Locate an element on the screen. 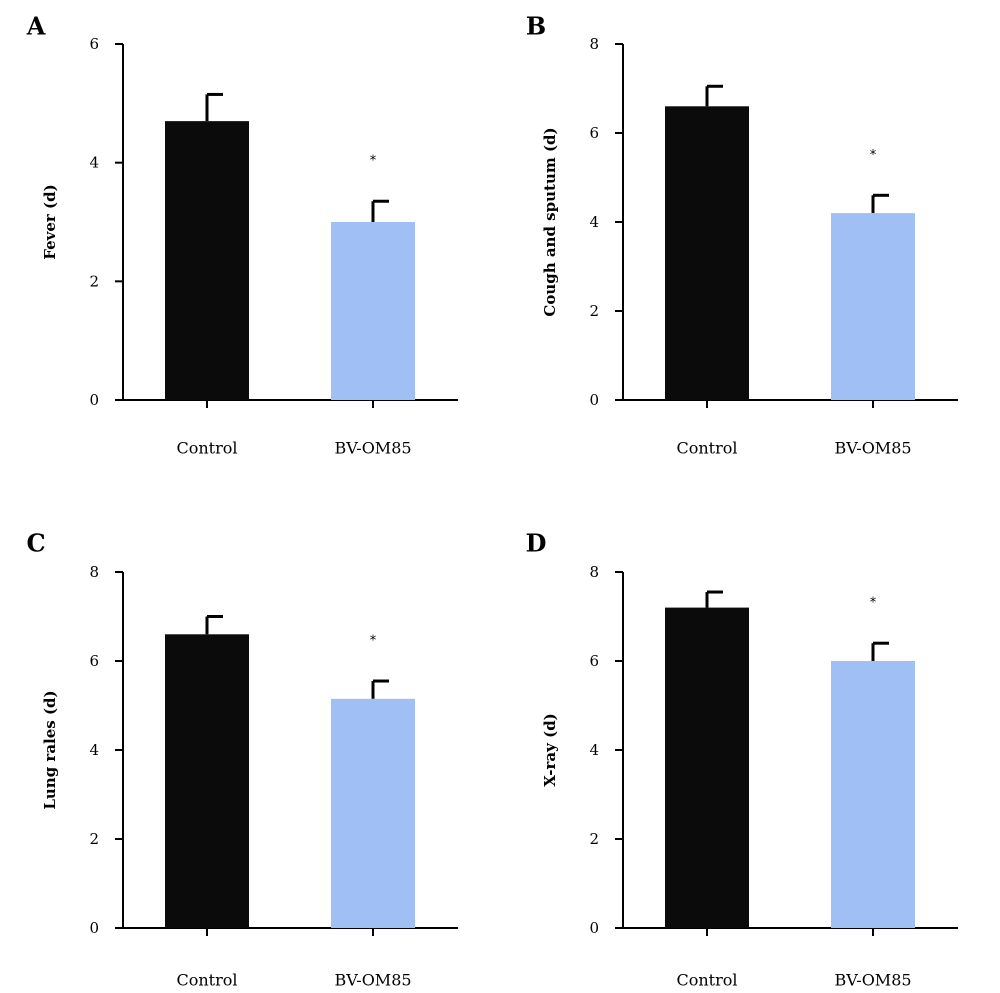 This screenshot has height=993, width=1000. y-axis-title: Fever (d) is located at coordinates (50, 221).